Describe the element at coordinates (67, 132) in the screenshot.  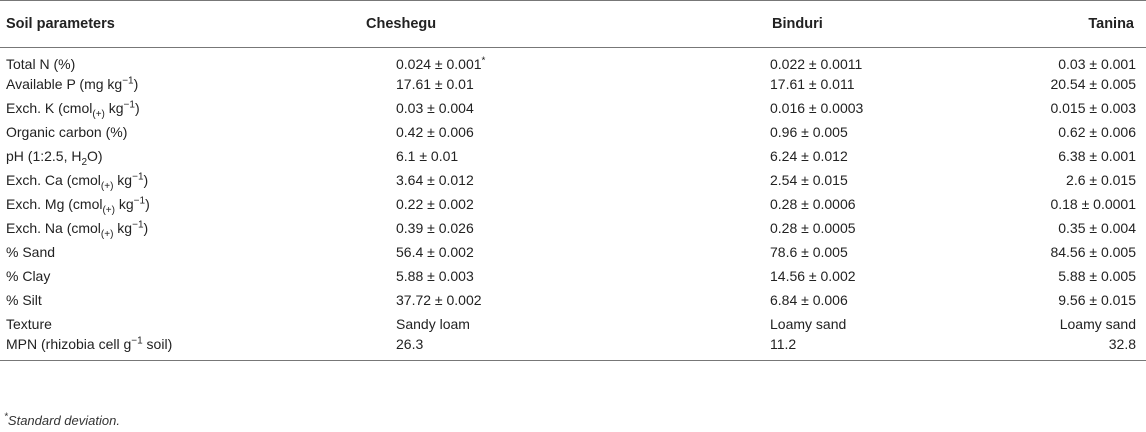
I see `param-label: Organic carbon (%)` at that location.